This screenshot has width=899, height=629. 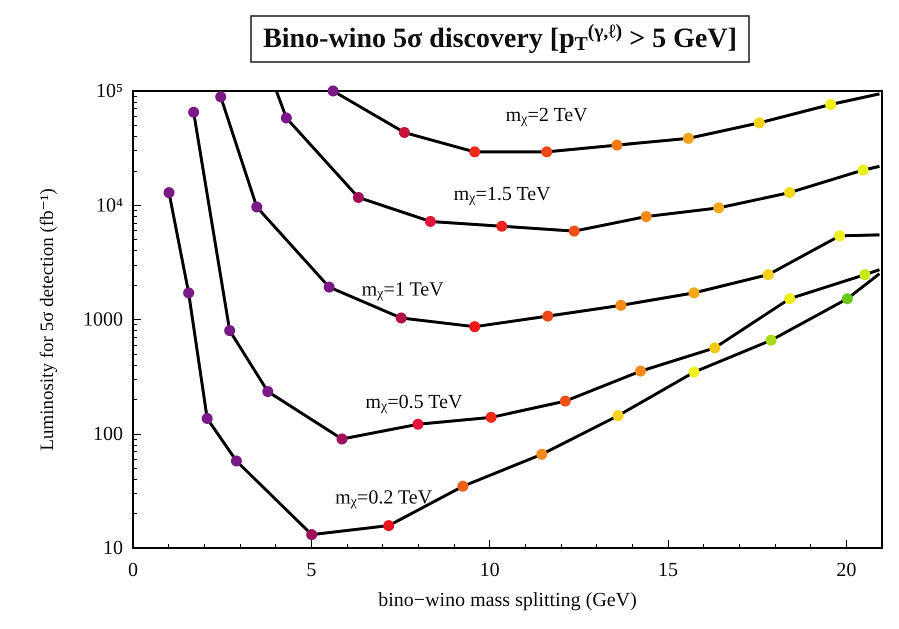 I want to click on x-tick-label: 10, so click(x=490, y=570).